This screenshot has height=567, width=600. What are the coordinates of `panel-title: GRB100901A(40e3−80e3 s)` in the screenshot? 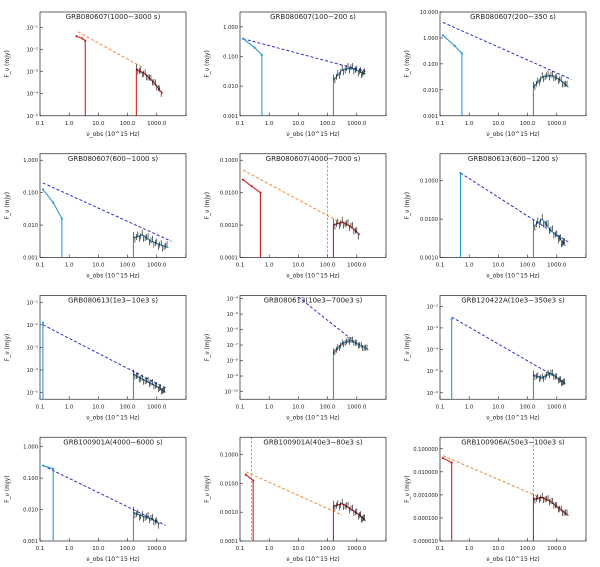 It's located at (312, 442).